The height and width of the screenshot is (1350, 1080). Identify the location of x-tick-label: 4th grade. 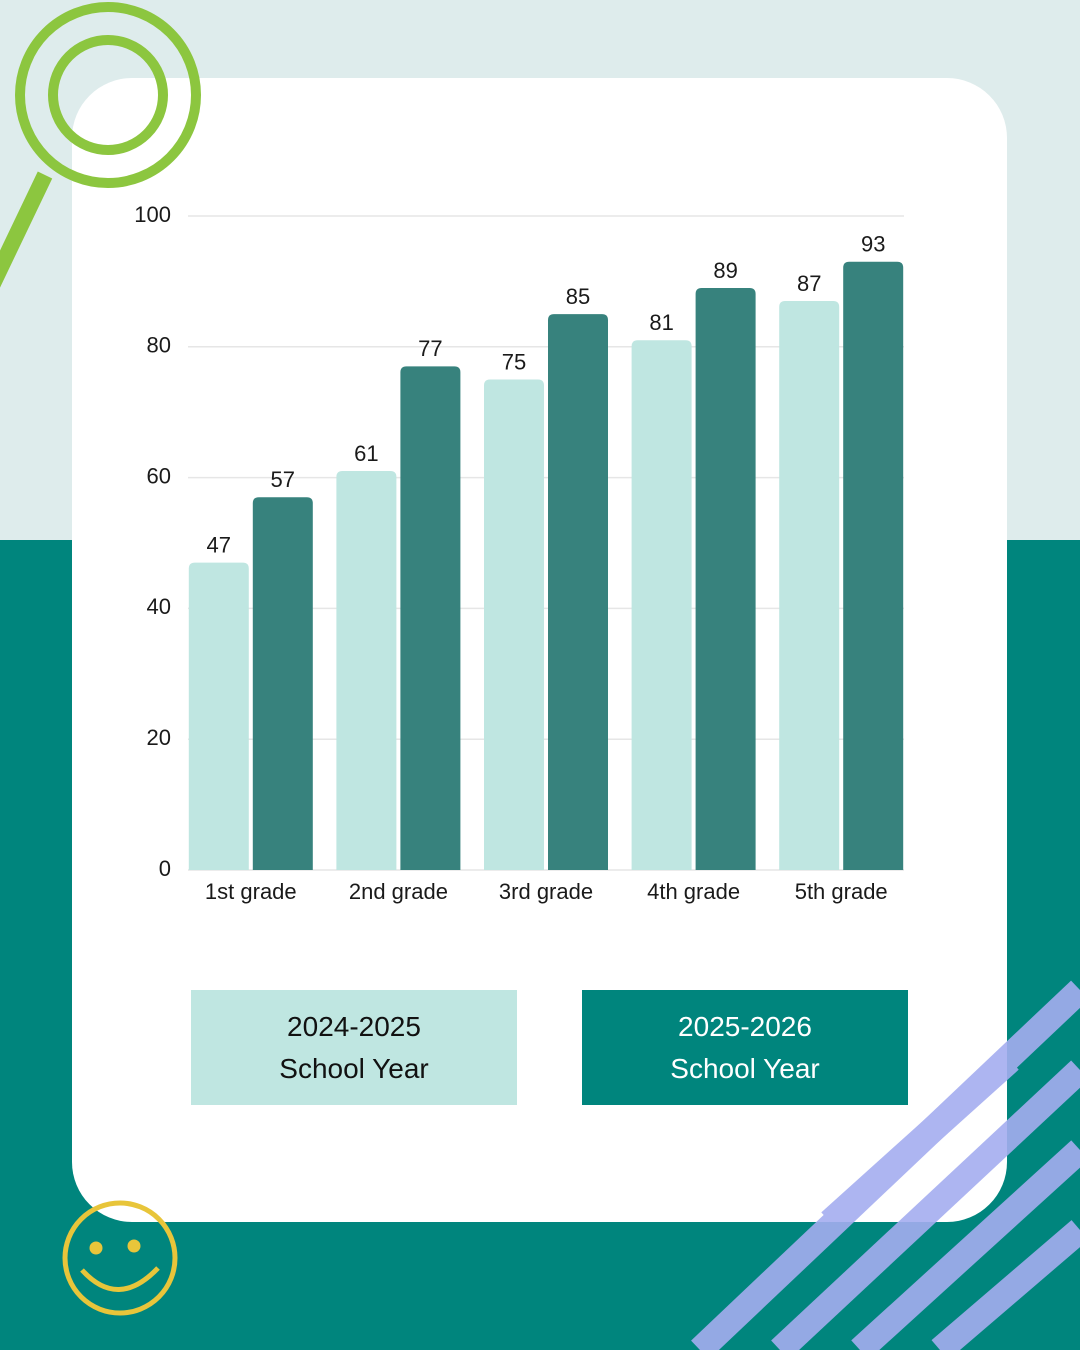
(693, 891).